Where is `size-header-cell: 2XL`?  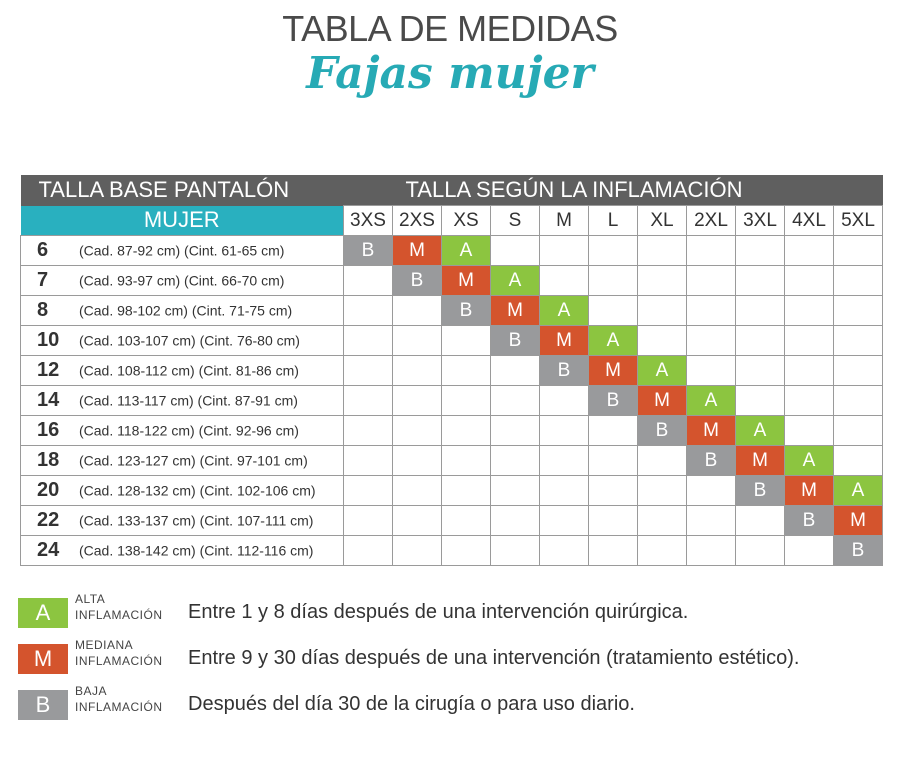
size-header-cell: 2XL is located at coordinates (711, 220).